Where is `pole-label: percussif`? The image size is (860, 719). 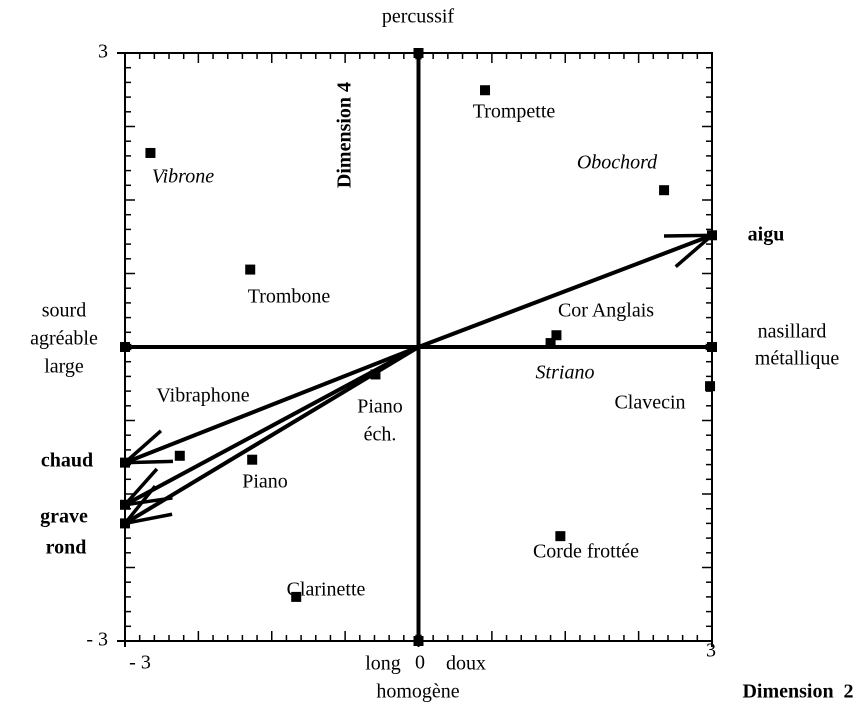
pole-label: percussif is located at coordinates (418, 17).